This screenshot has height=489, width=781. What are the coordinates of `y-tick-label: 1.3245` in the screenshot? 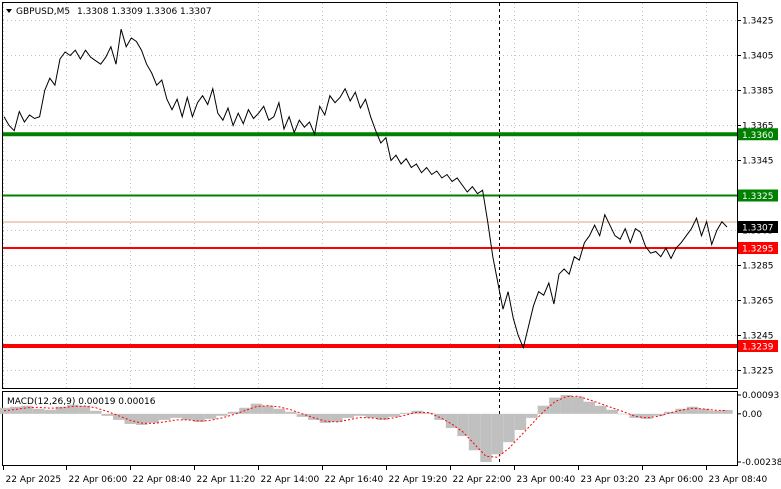 It's located at (758, 337).